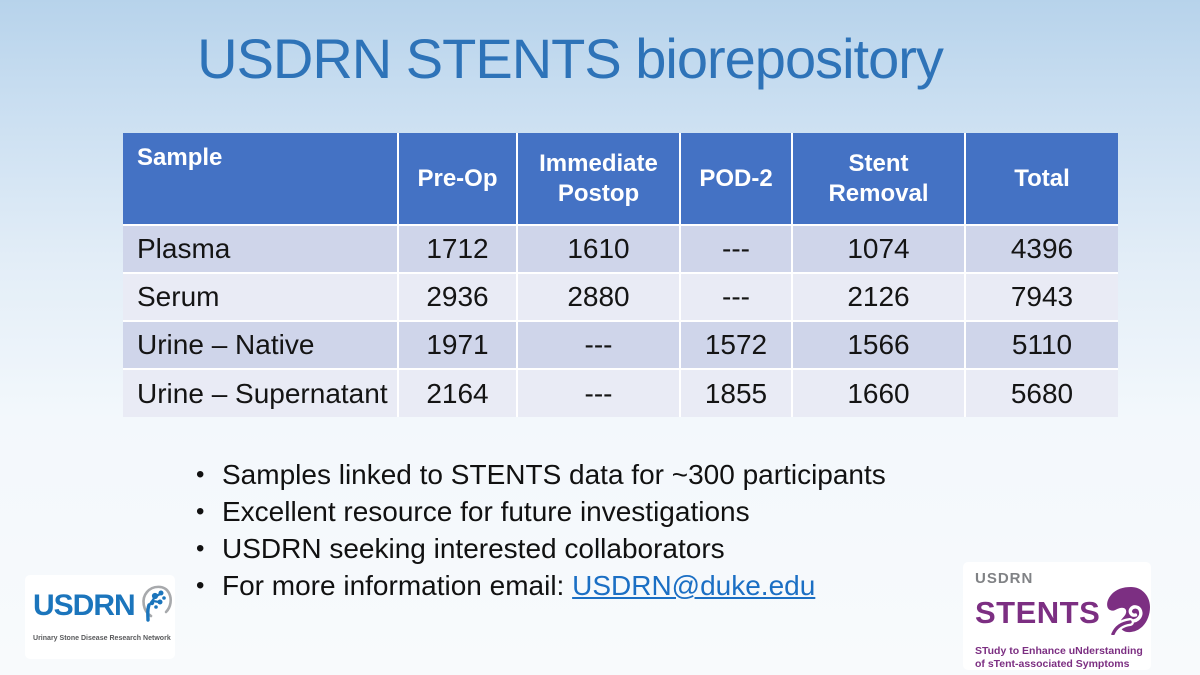 This screenshot has height=675, width=1200. Describe the element at coordinates (570, 58) in the screenshot. I see `page-title: USDRN STENTS biorepository` at that location.